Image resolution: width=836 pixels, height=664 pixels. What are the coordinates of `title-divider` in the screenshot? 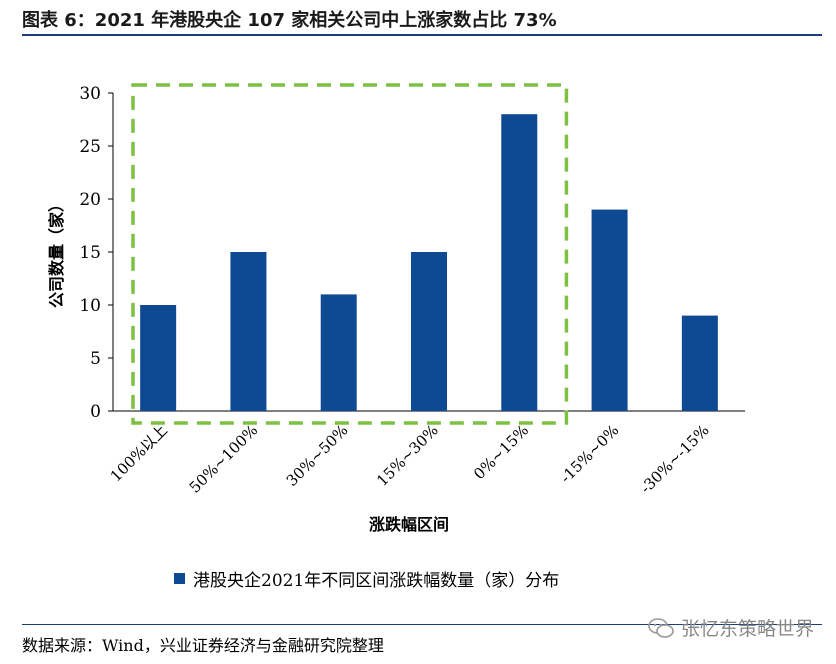 It's located at (422, 35).